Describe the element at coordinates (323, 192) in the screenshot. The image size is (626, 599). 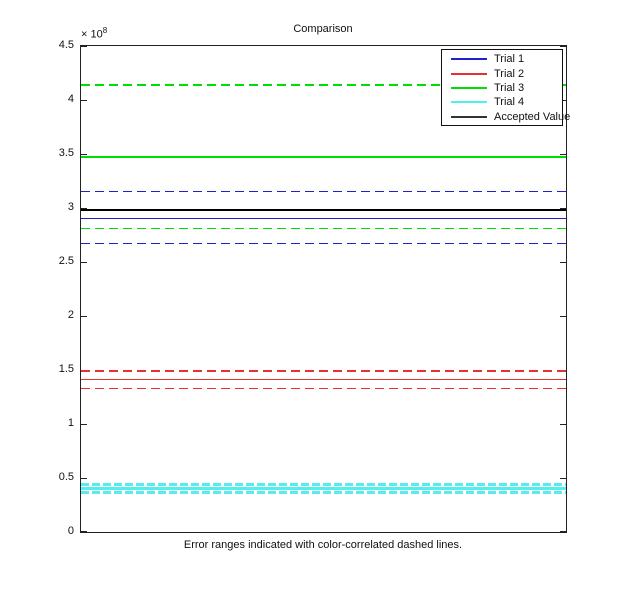
I see `line-trial-1-upper-error` at that location.